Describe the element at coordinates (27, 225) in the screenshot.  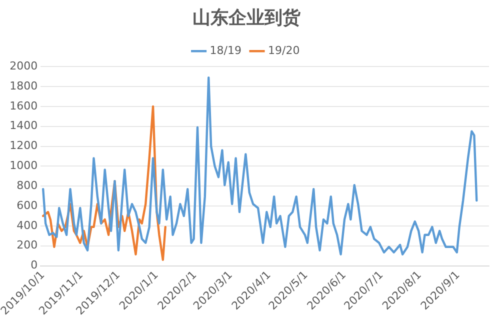
I see `y-tick-label: 400` at that location.